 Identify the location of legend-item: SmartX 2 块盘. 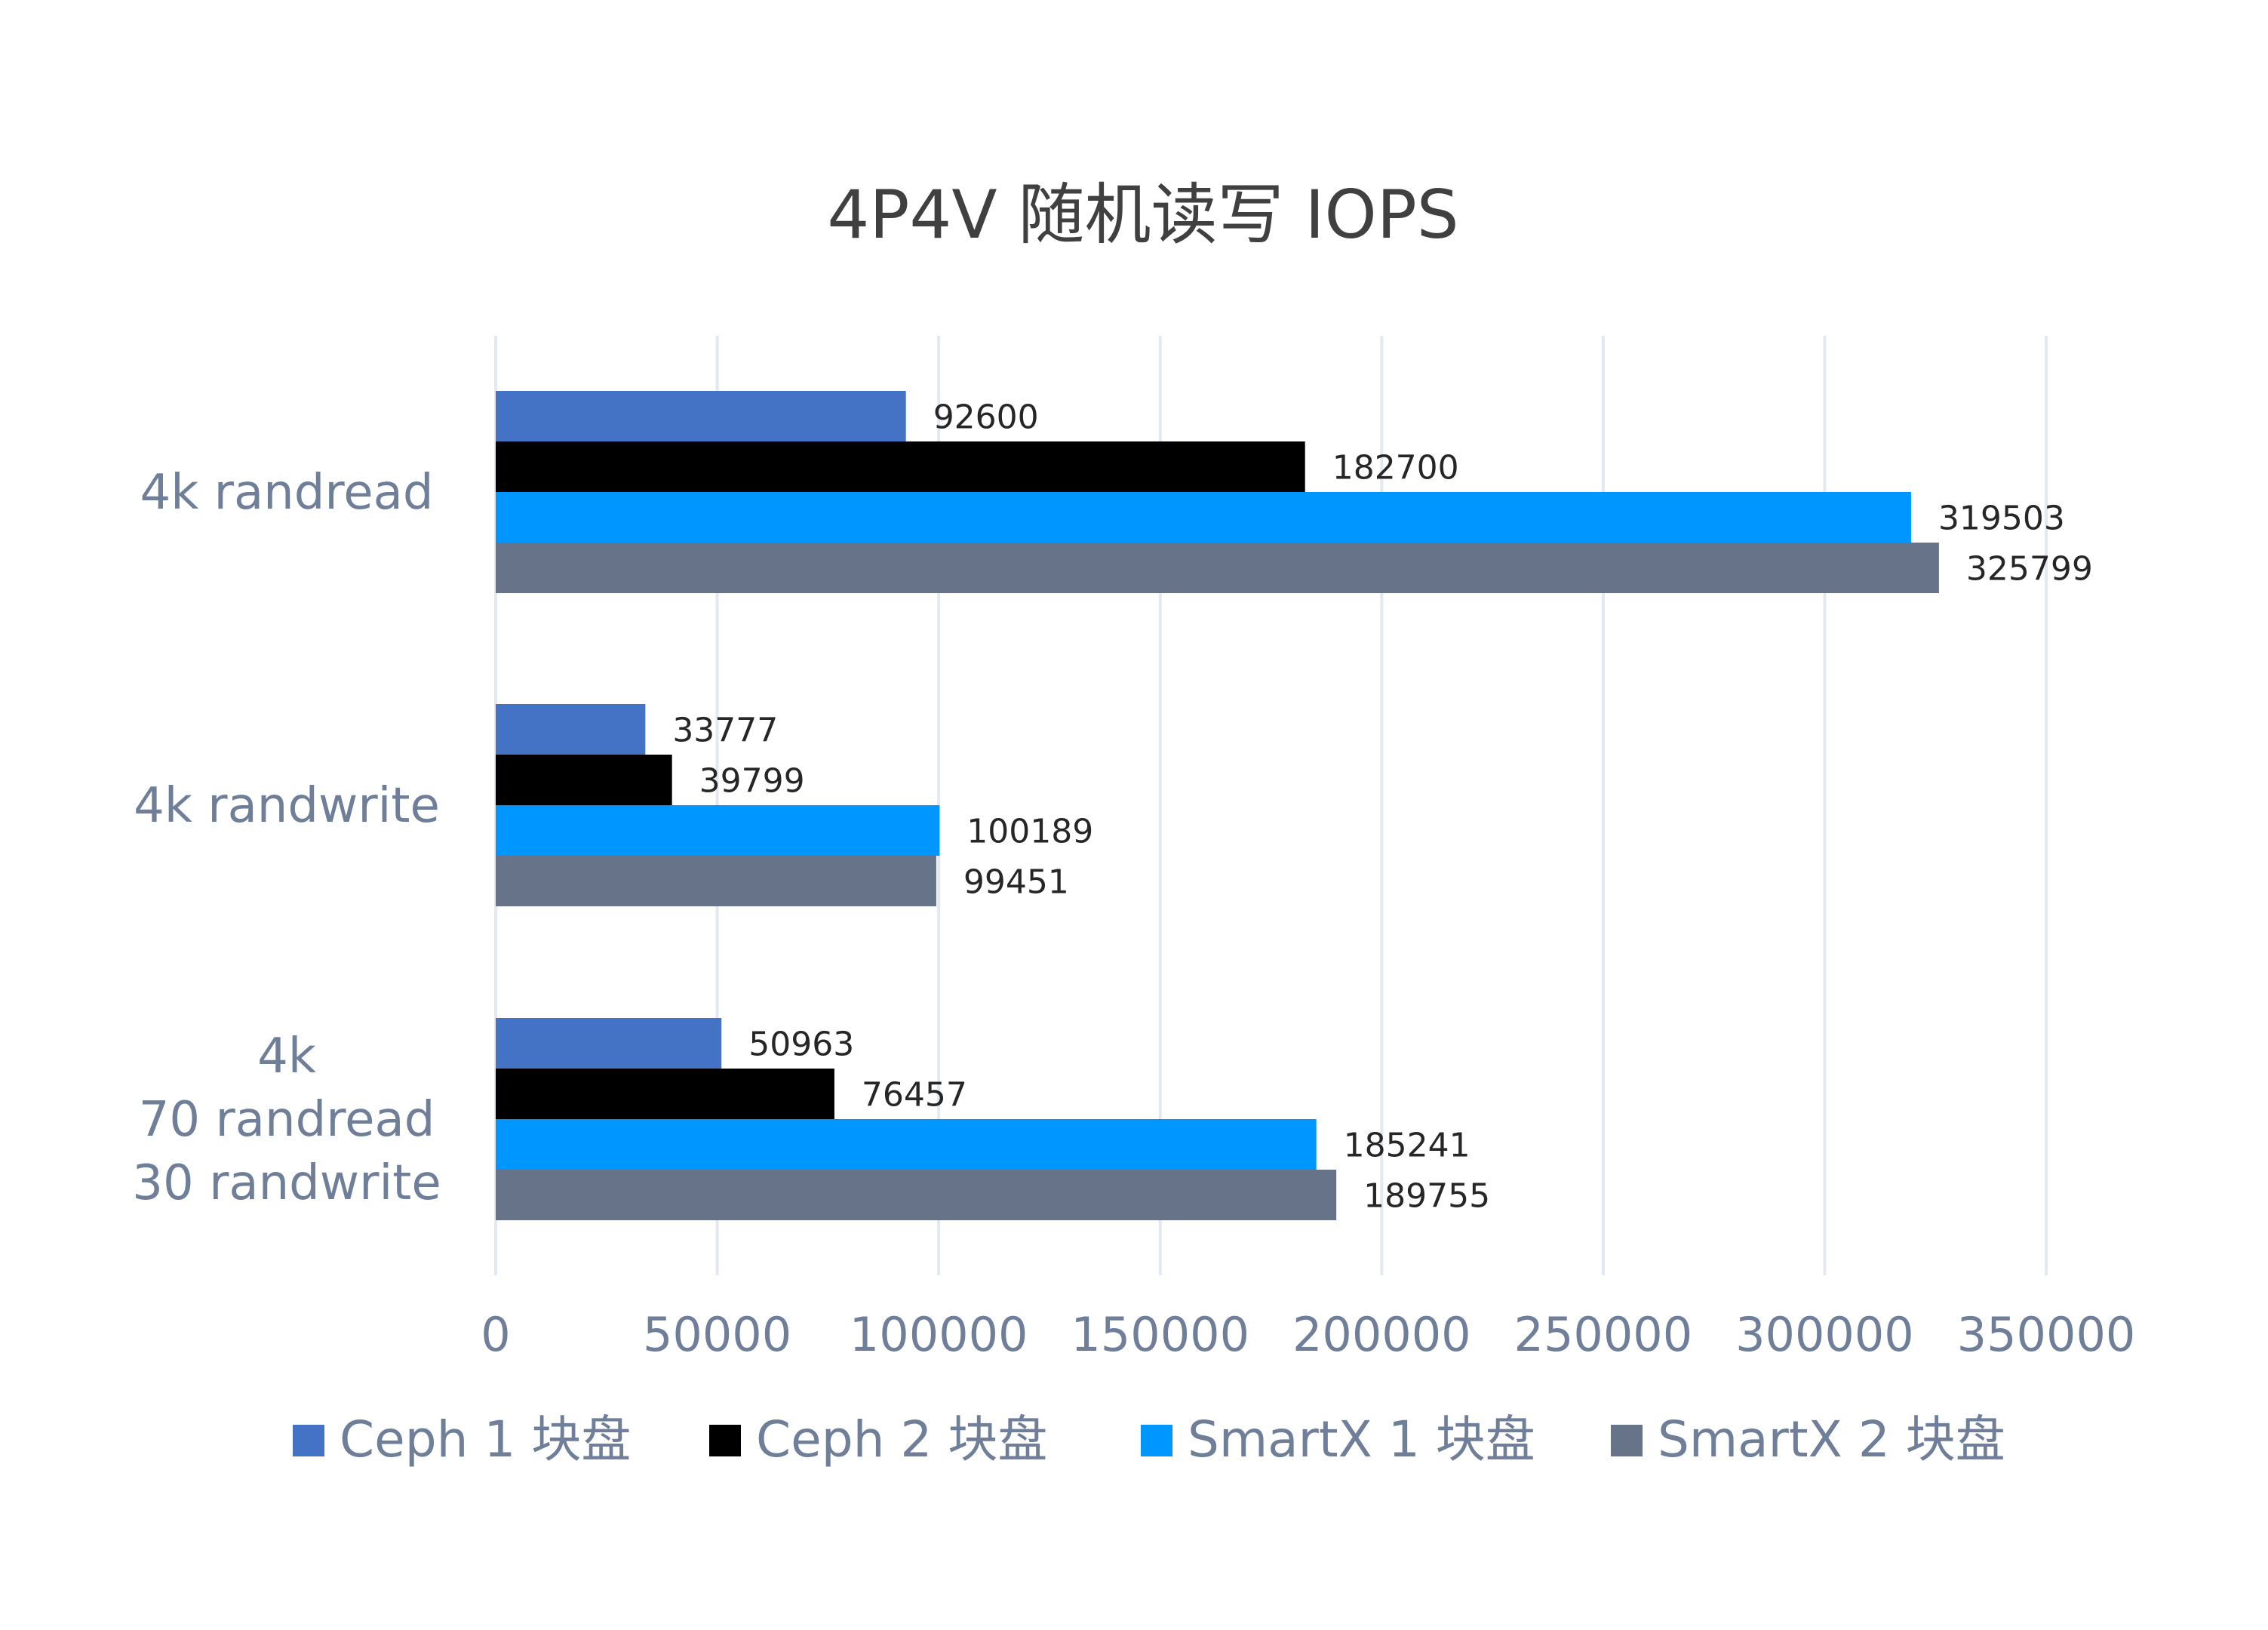
(1808, 1439).